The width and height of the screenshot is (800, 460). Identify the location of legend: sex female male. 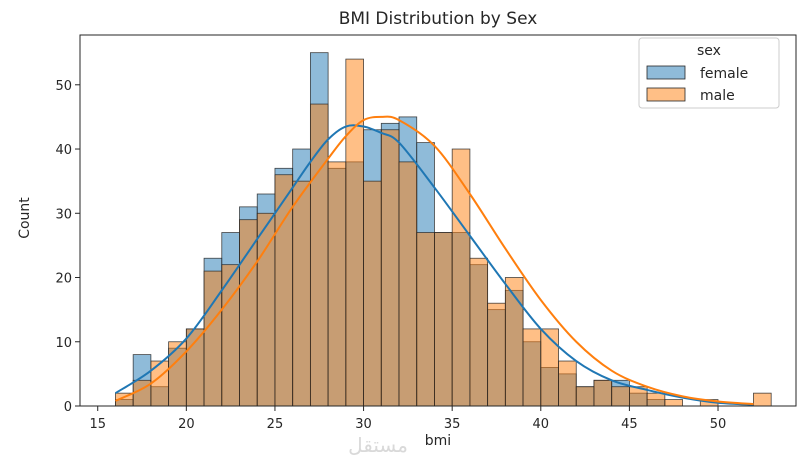
(709, 73).